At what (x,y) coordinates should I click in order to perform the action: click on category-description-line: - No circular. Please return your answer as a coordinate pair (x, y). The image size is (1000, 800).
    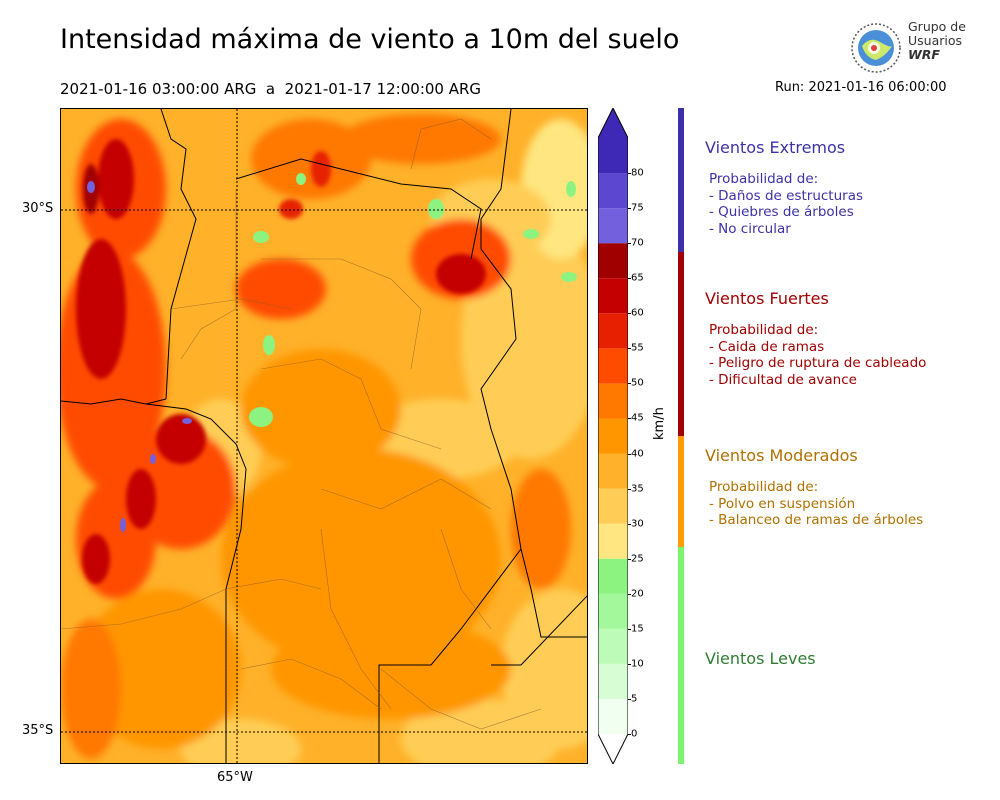
    Looking at the image, I should click on (750, 228).